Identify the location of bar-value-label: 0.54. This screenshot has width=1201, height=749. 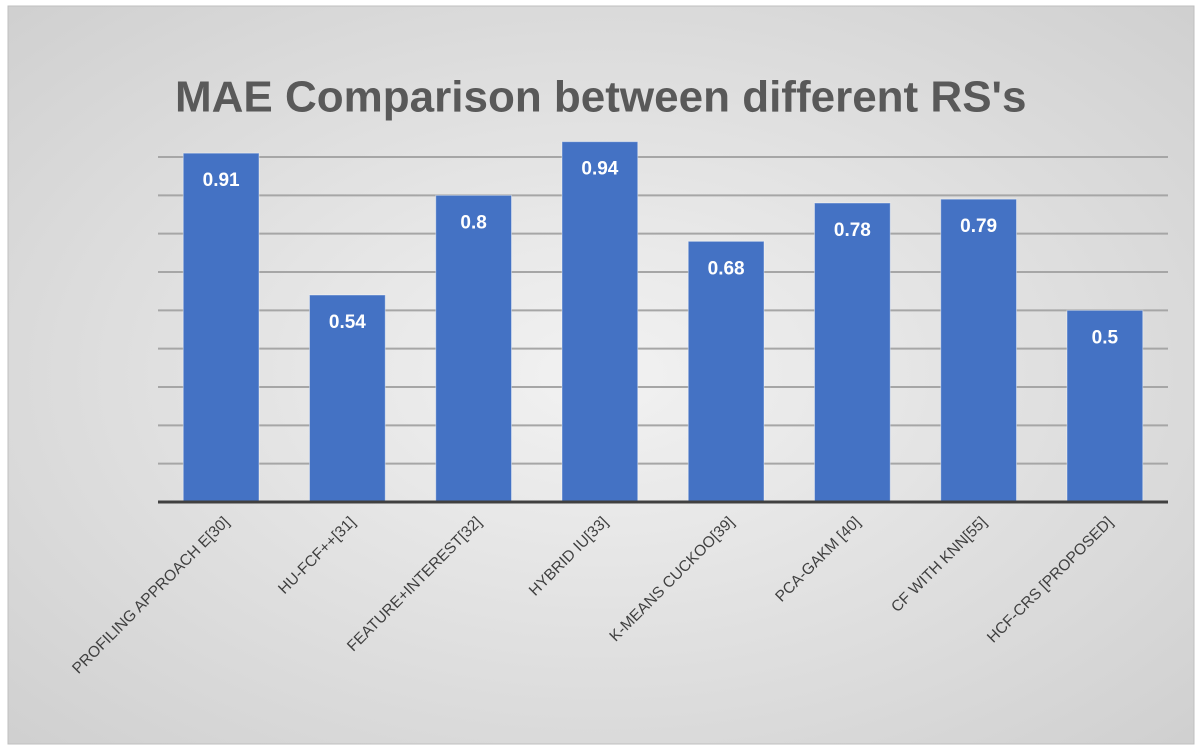
(347, 322).